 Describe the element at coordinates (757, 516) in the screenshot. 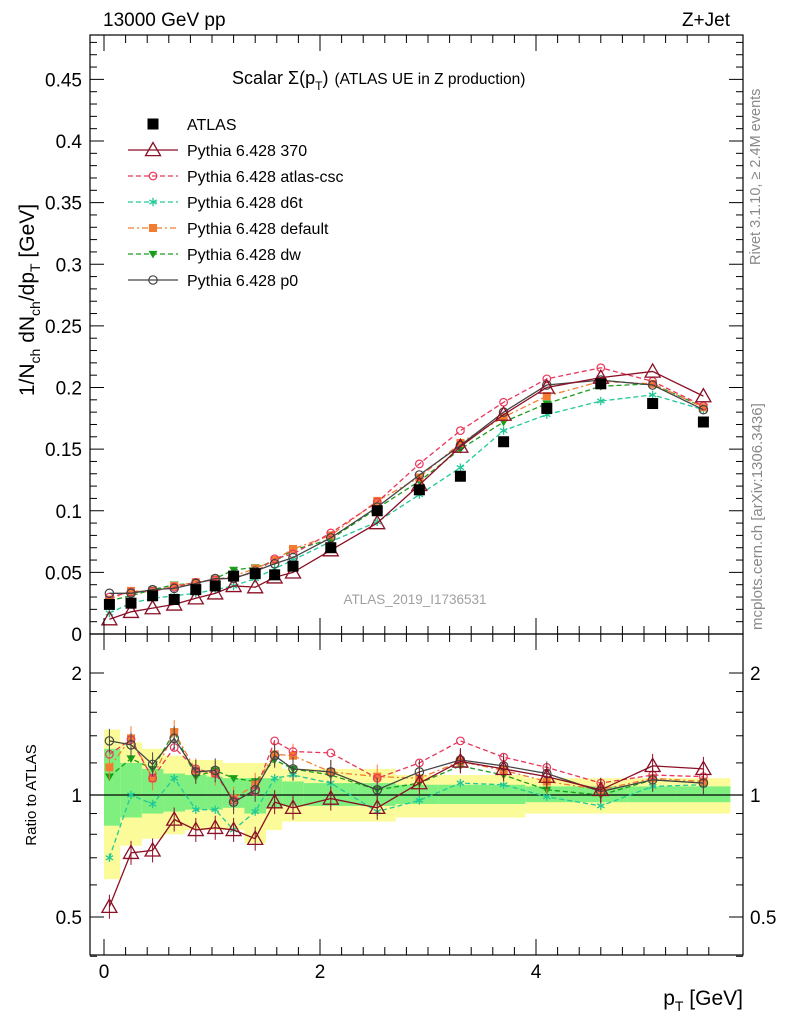

I see `mcplots-label: mcplots.cern.ch [arXiv:1306.3436]` at that location.